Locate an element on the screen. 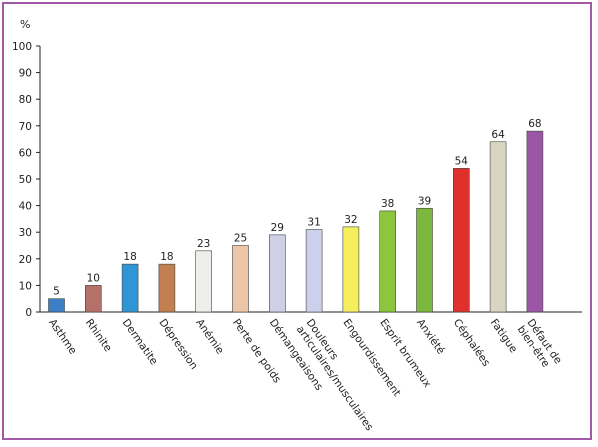 This screenshot has width=598, height=447. category-label: Dépression is located at coordinates (178, 344).